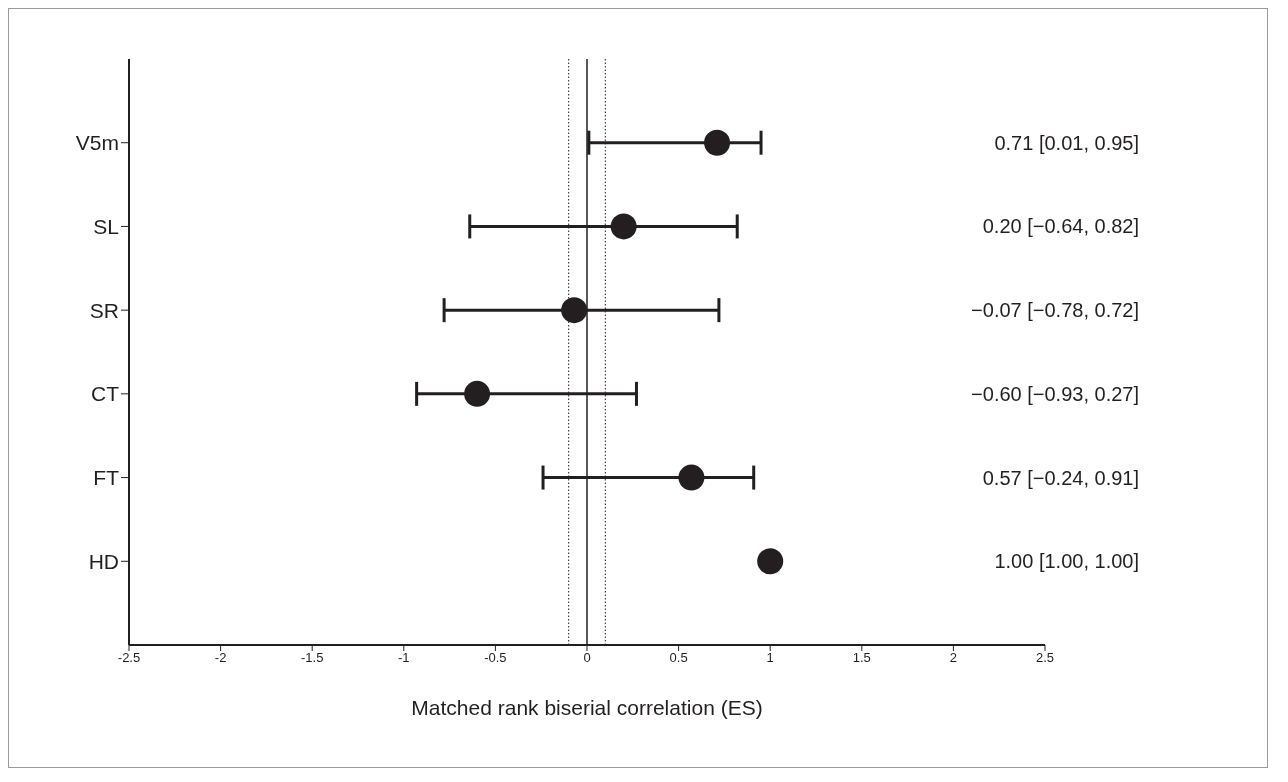 The width and height of the screenshot is (1288, 782). I want to click on y-tick-label: FT, so click(106, 478).